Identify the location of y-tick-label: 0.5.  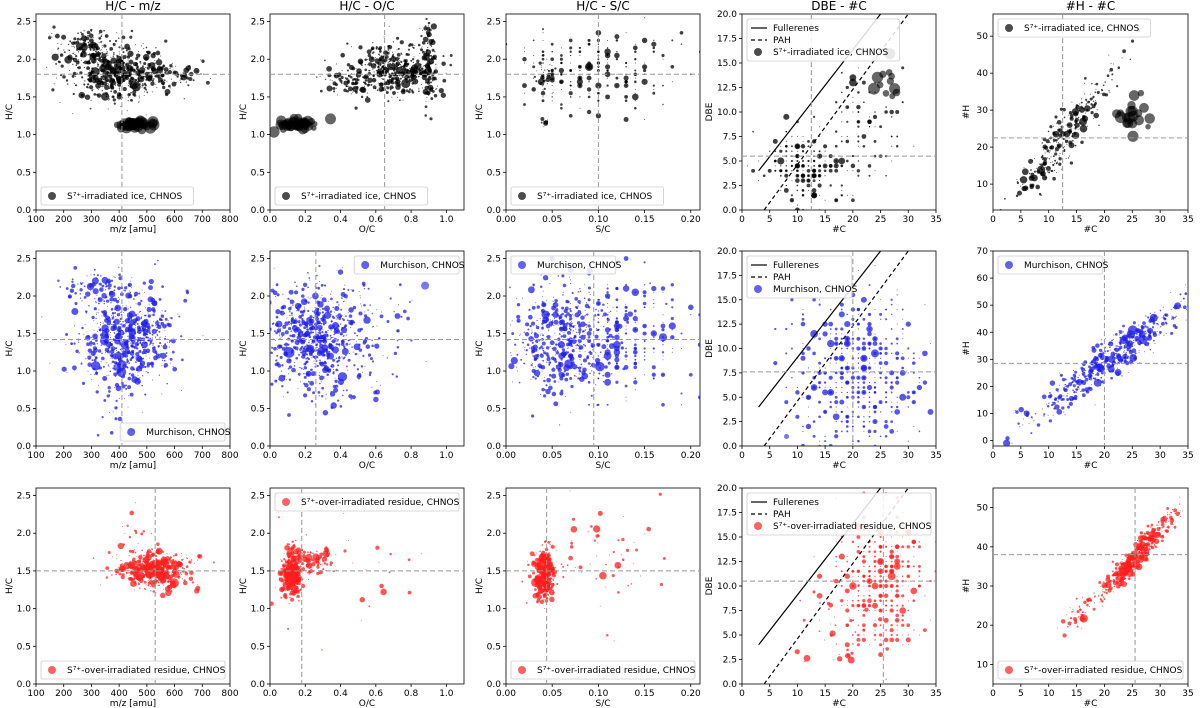
(258, 173).